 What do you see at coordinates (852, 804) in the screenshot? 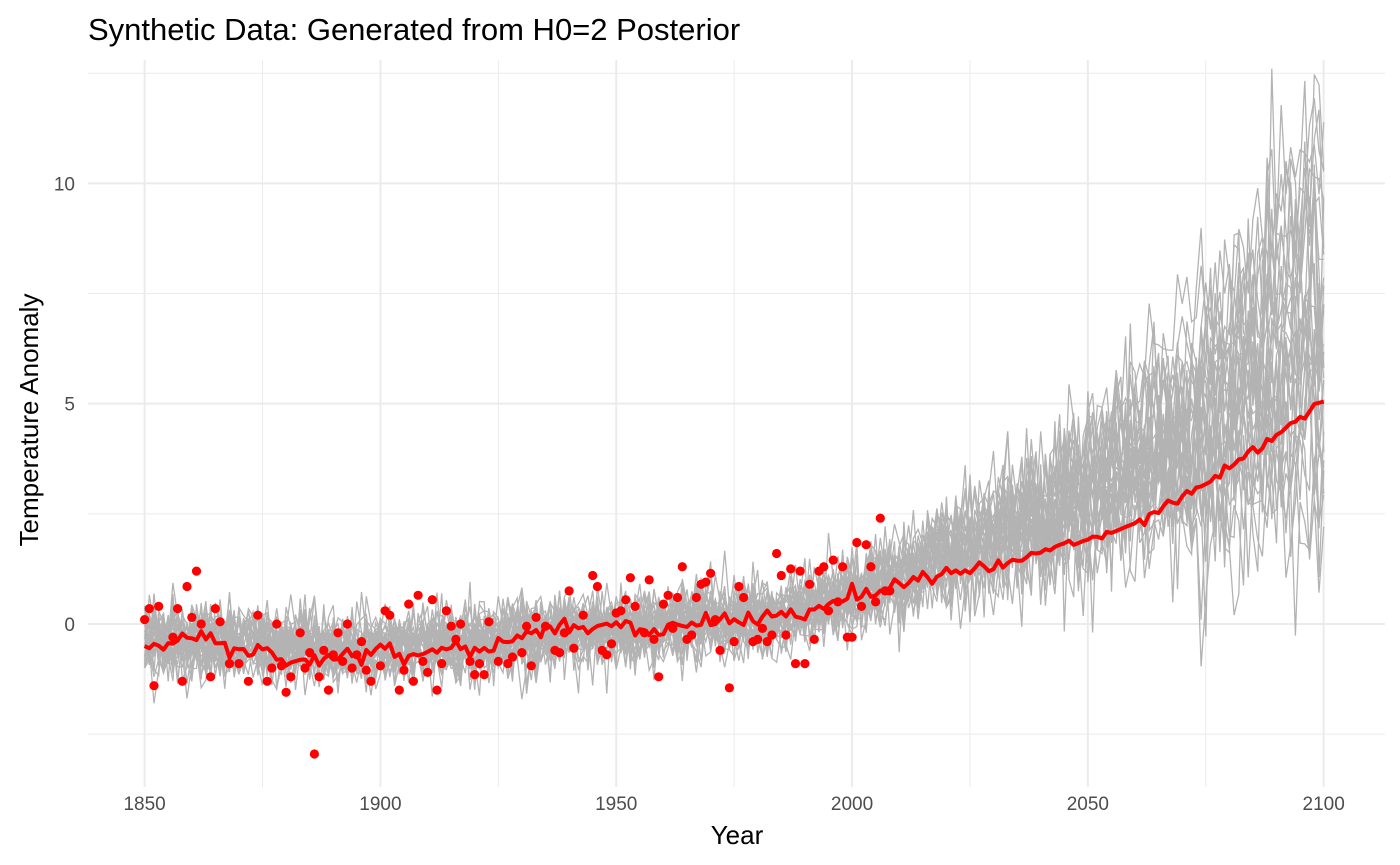
I see `x-tick-label: 2000` at bounding box center [852, 804].